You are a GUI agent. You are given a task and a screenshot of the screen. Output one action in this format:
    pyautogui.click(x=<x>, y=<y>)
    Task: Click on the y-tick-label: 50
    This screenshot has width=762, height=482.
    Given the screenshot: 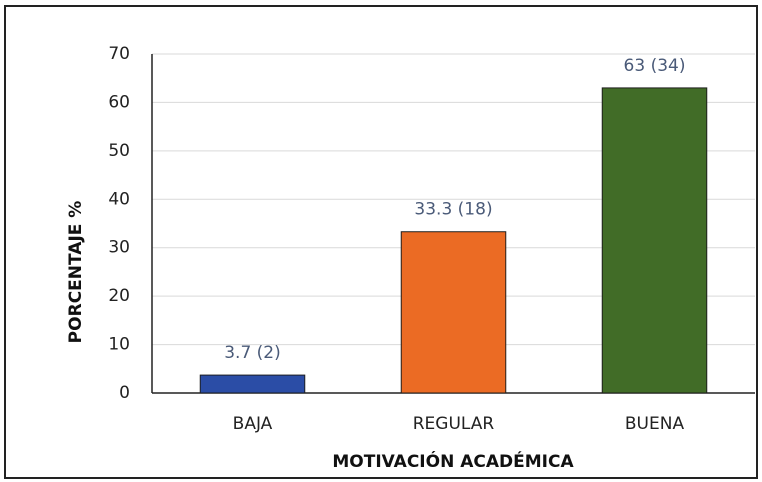 What is the action you would take?
    pyautogui.click(x=119, y=151)
    